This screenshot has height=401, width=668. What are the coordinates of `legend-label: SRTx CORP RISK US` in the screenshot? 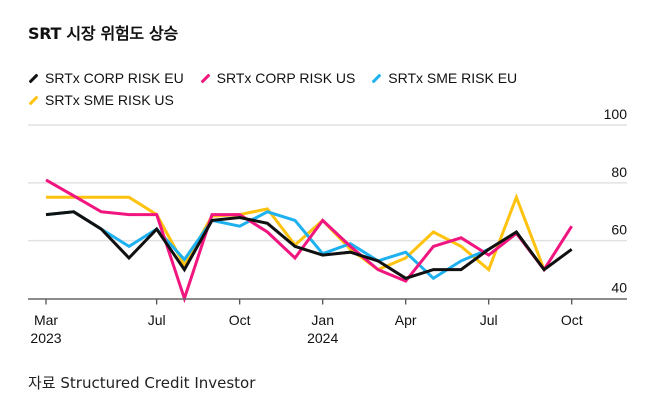 It's located at (286, 78).